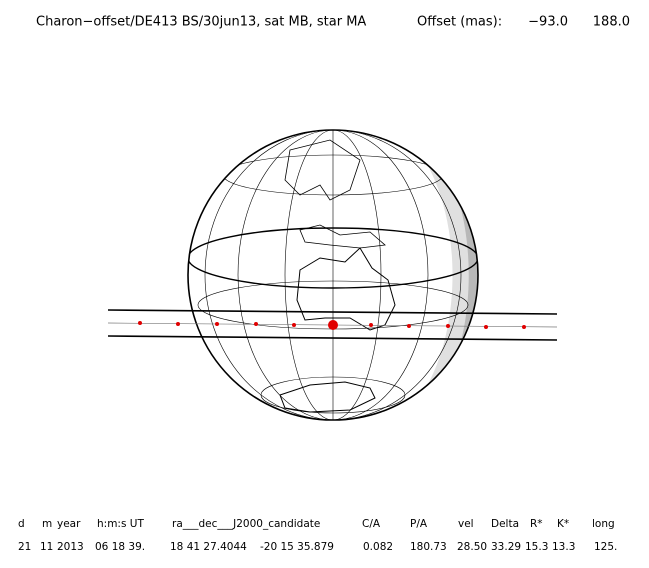  What do you see at coordinates (472, 547) in the screenshot?
I see `table-cell: 28.50` at bounding box center [472, 547].